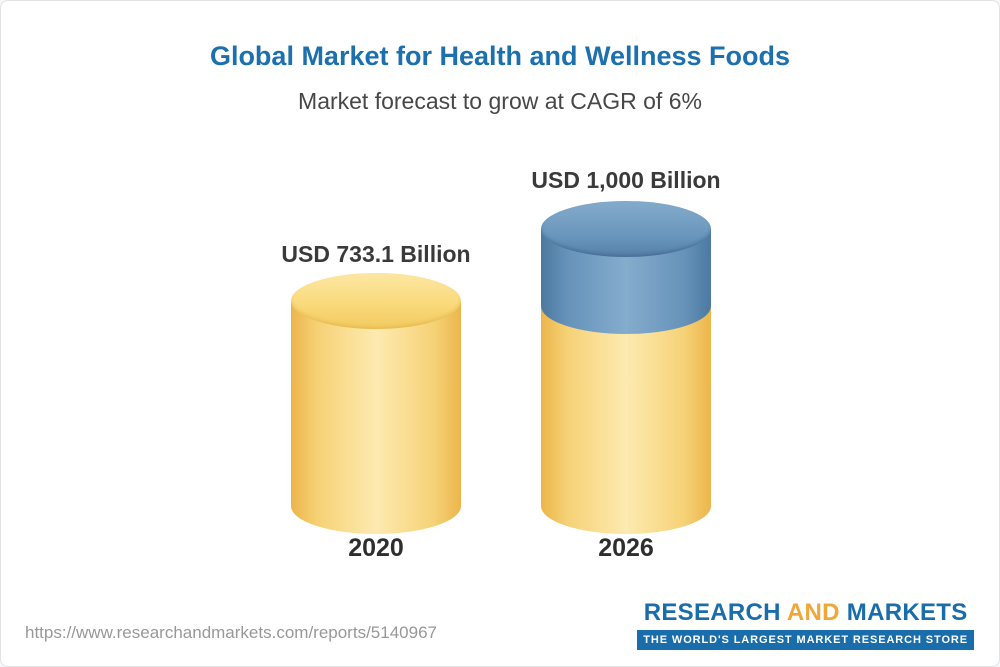  Describe the element at coordinates (376, 548) in the screenshot. I see `x-axis-label-2020: 2020` at that location.